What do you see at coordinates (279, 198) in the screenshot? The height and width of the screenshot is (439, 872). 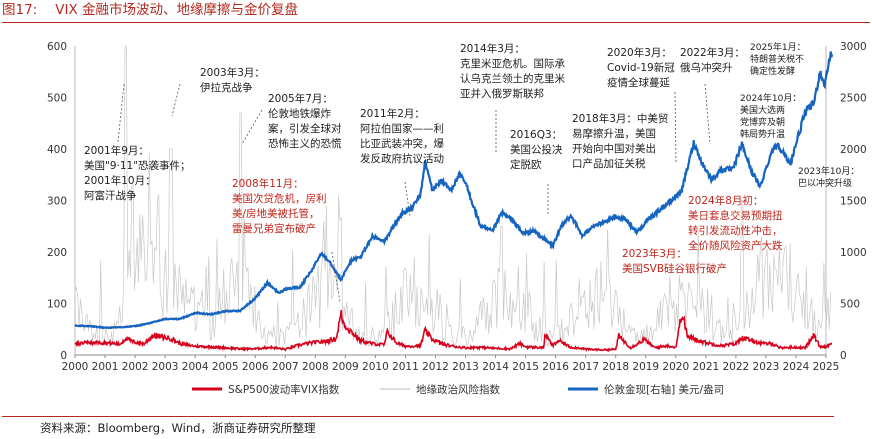 I see `annotation-line: 美国次贷危机，房利` at bounding box center [279, 198].